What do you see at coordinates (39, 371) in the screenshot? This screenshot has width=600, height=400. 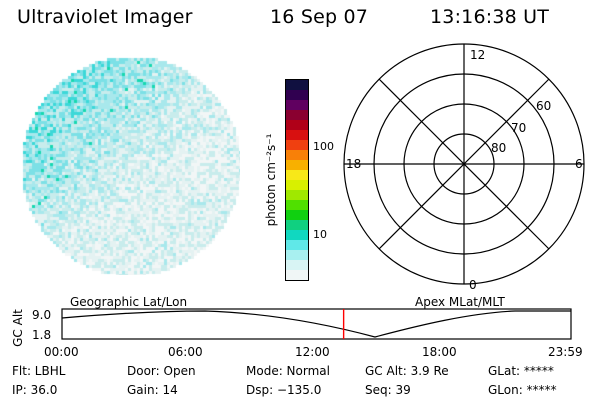 I see `filter-info: Flt: LBHL` at bounding box center [39, 371].